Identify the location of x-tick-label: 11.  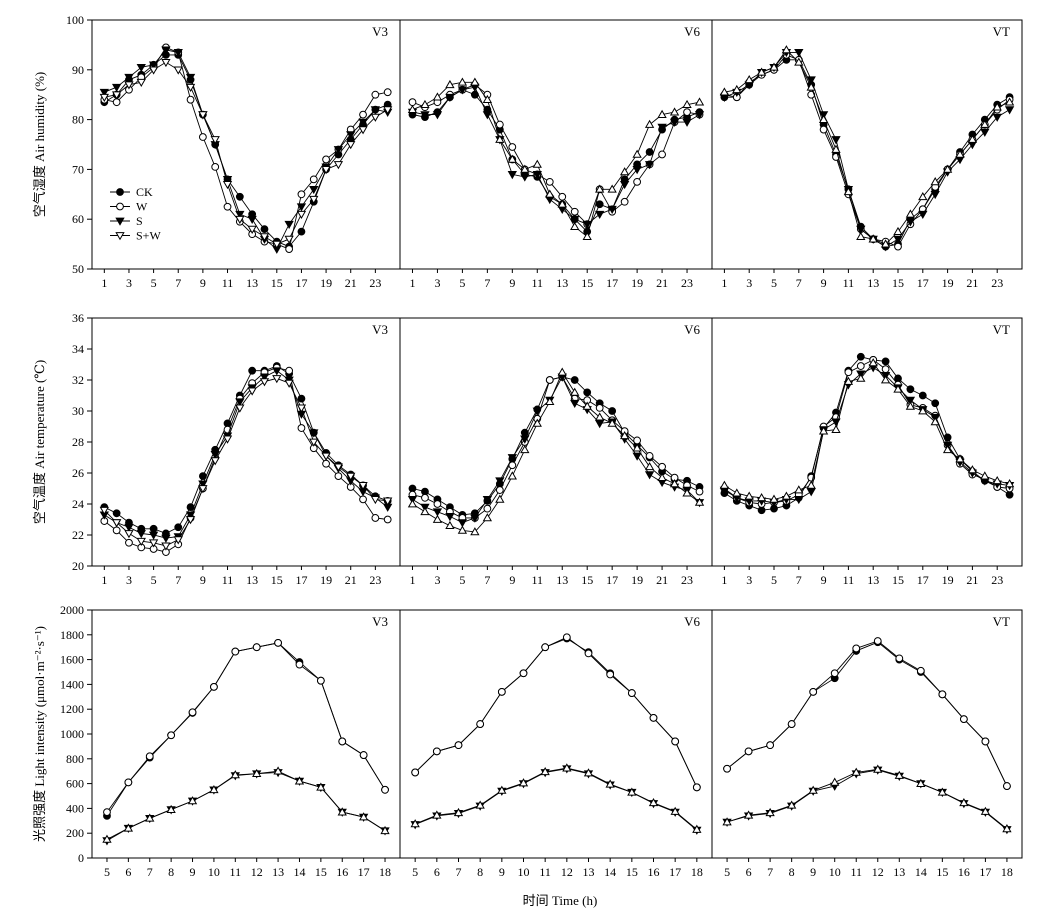
(228, 580).